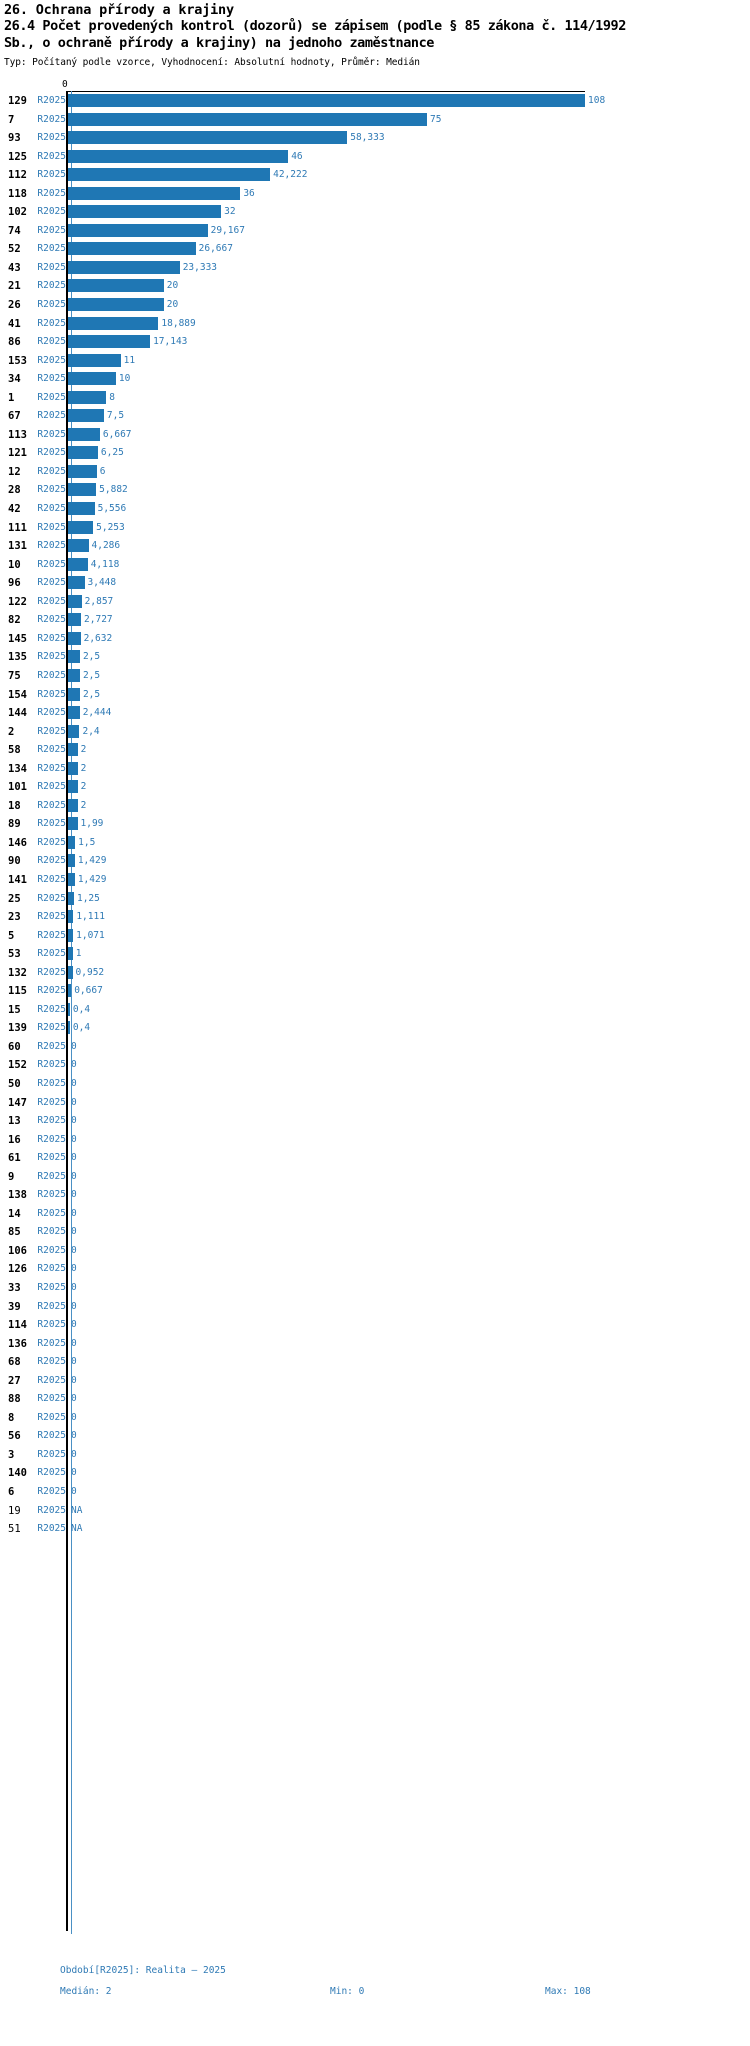  I want to click on bar-row: 93 R2025 58,333, so click(375, 138).